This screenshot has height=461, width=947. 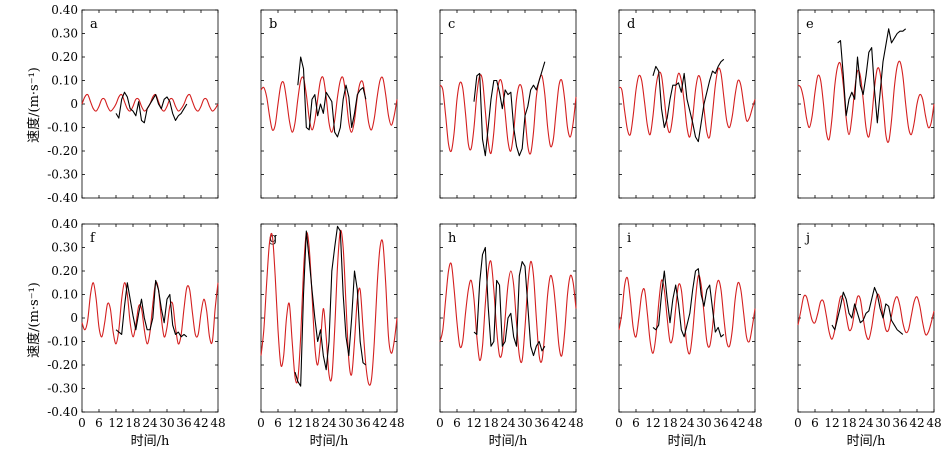 I want to click on panel-label: c, so click(x=451, y=24).